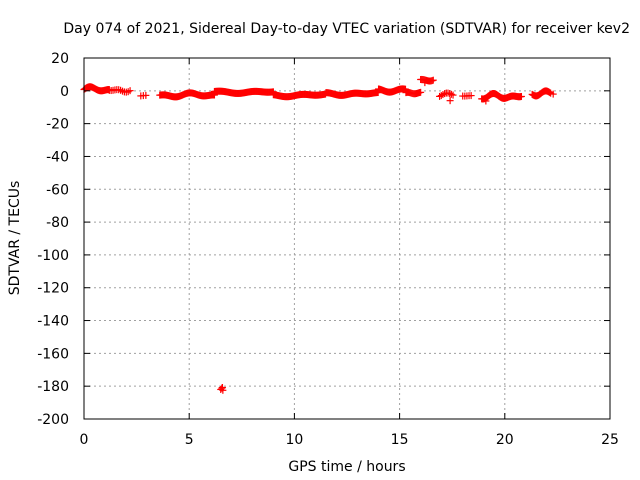  I want to click on y-tick-label: -80, so click(57, 223).